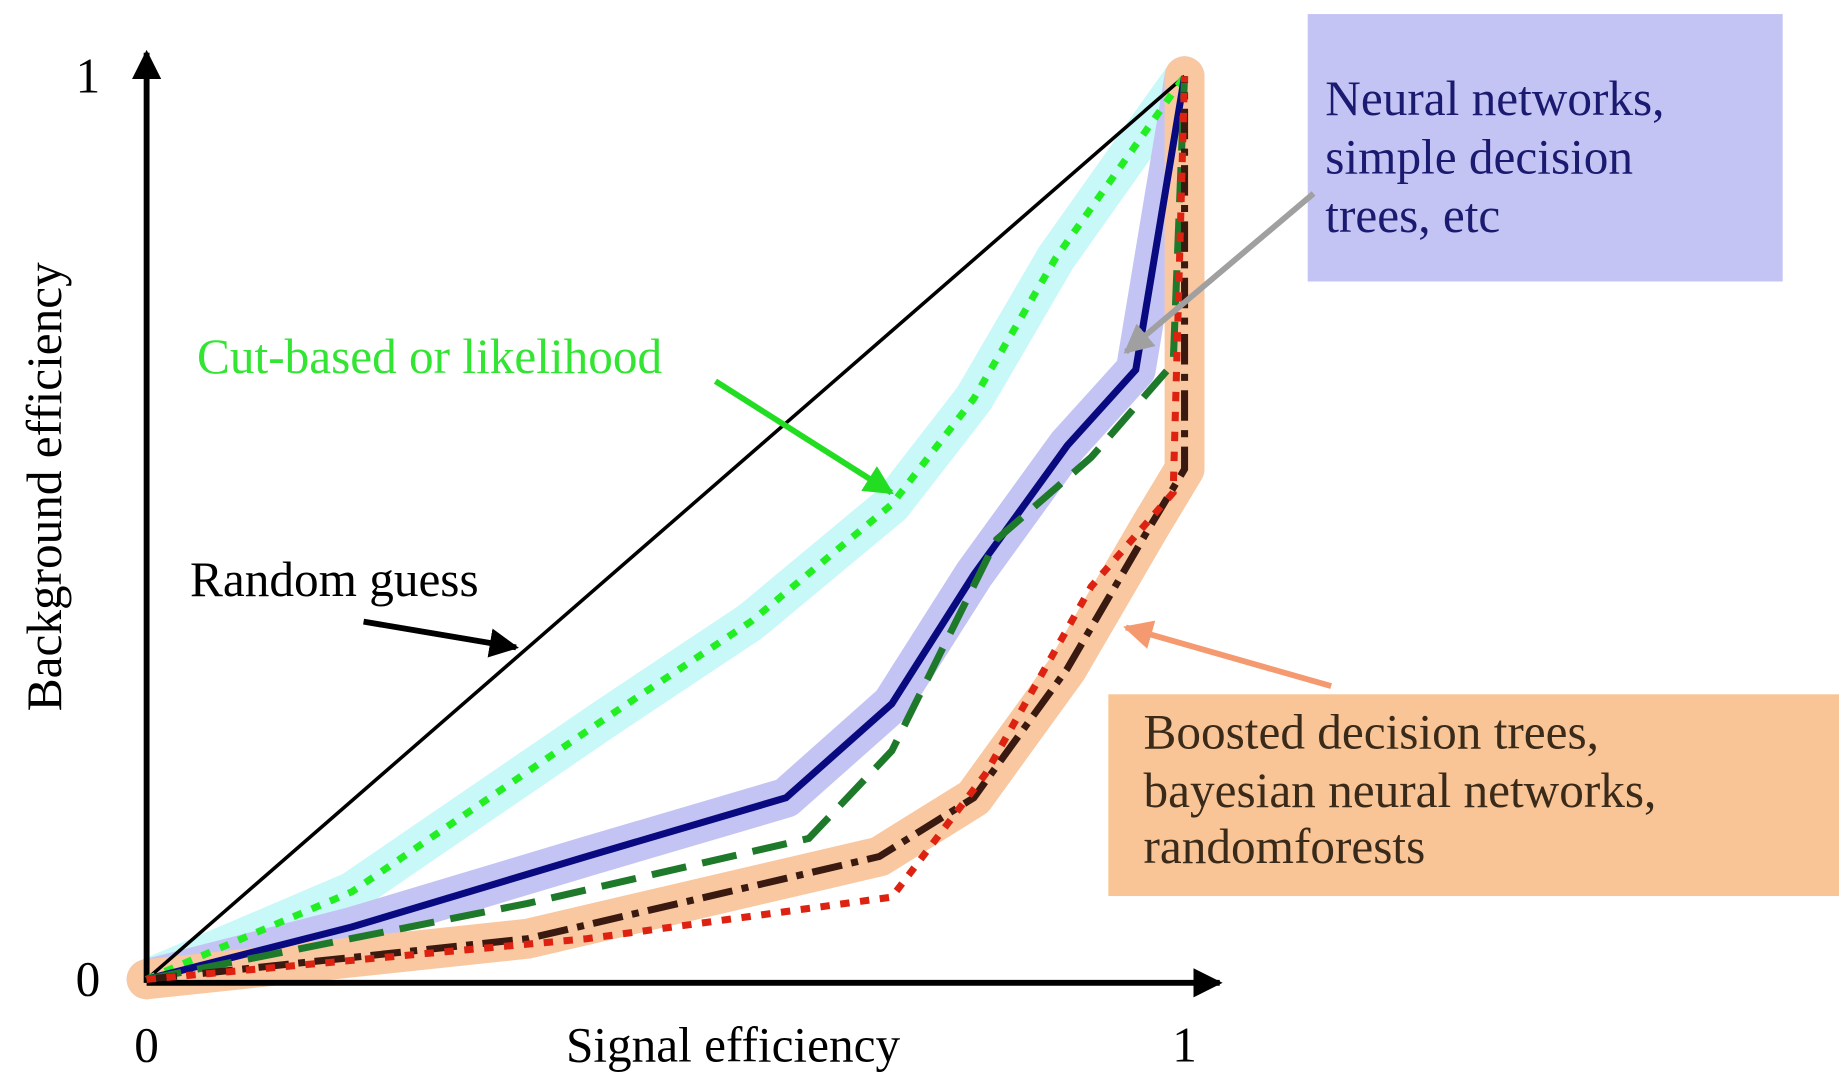 This screenshot has width=1839, height=1079. Describe the element at coordinates (1184, 1044) in the screenshot. I see `x-tick-label: 1` at that location.